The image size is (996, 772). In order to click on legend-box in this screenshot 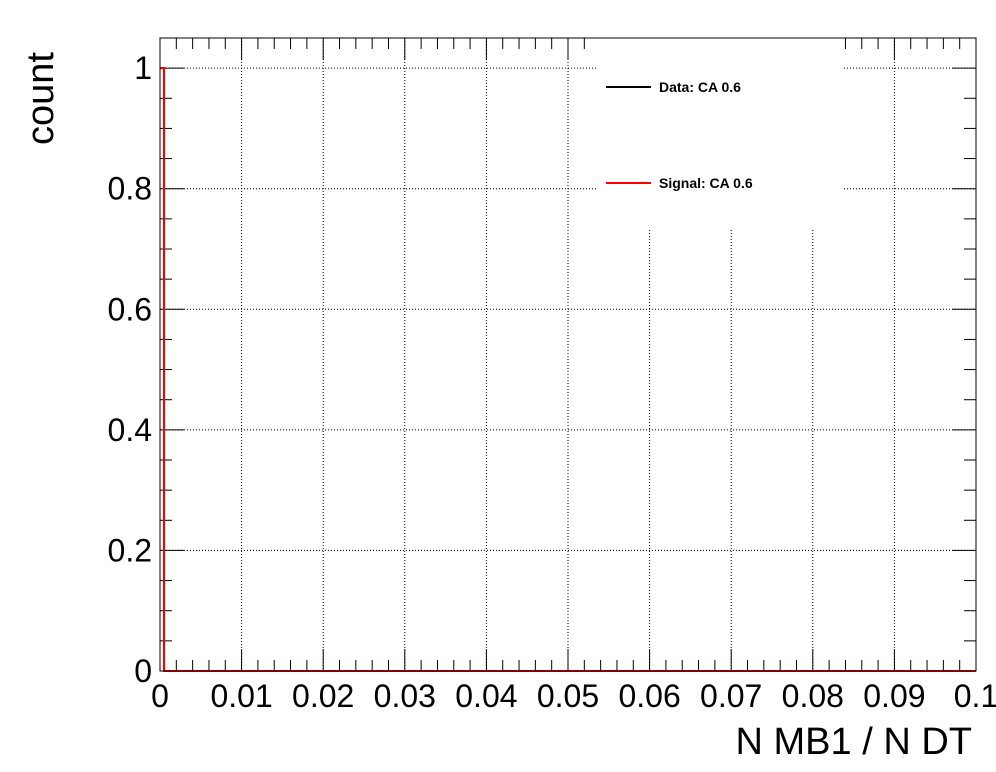, I will do `click(720, 130)`.